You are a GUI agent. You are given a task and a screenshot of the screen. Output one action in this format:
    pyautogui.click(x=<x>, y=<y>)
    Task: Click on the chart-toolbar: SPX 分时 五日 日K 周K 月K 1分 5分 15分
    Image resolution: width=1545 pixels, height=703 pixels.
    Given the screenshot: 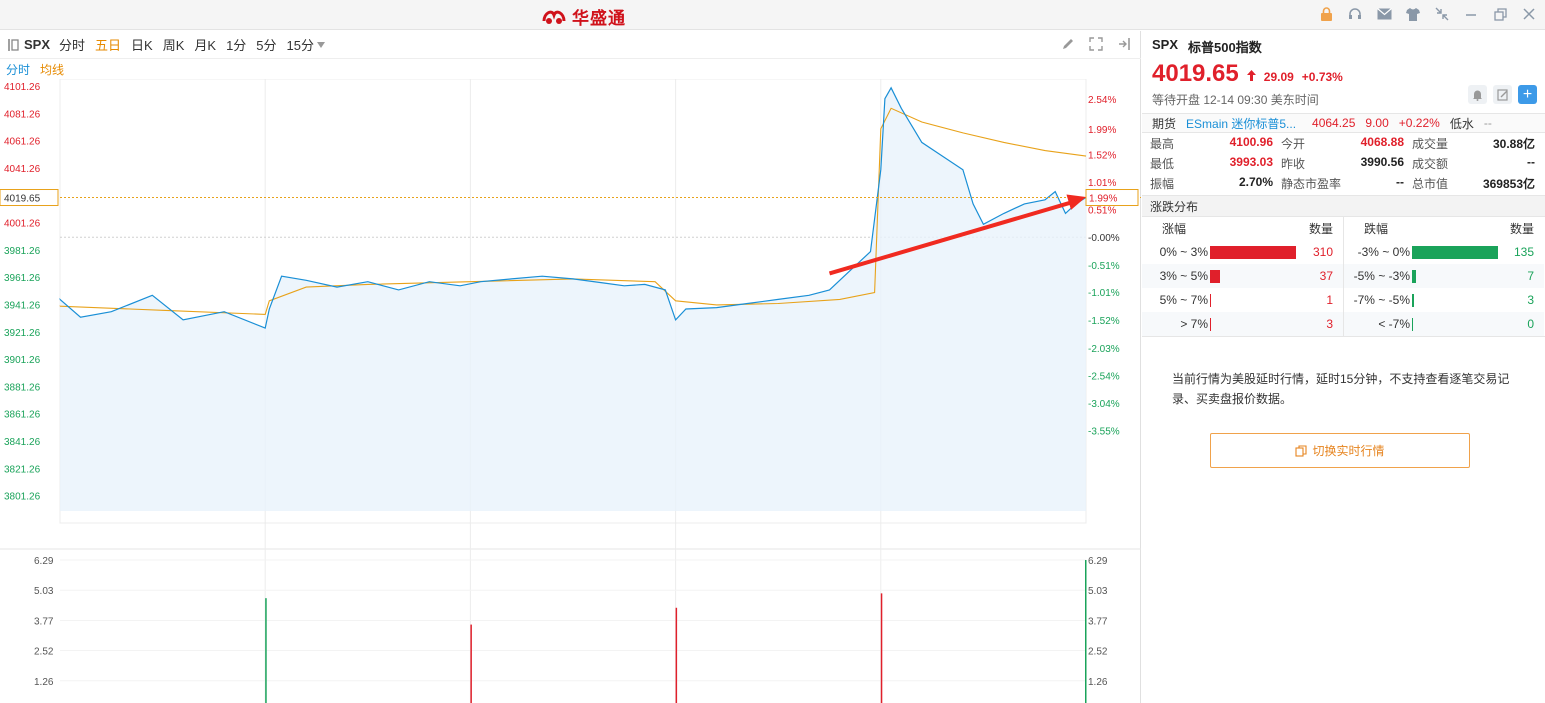 What is the action you would take?
    pyautogui.click(x=570, y=45)
    